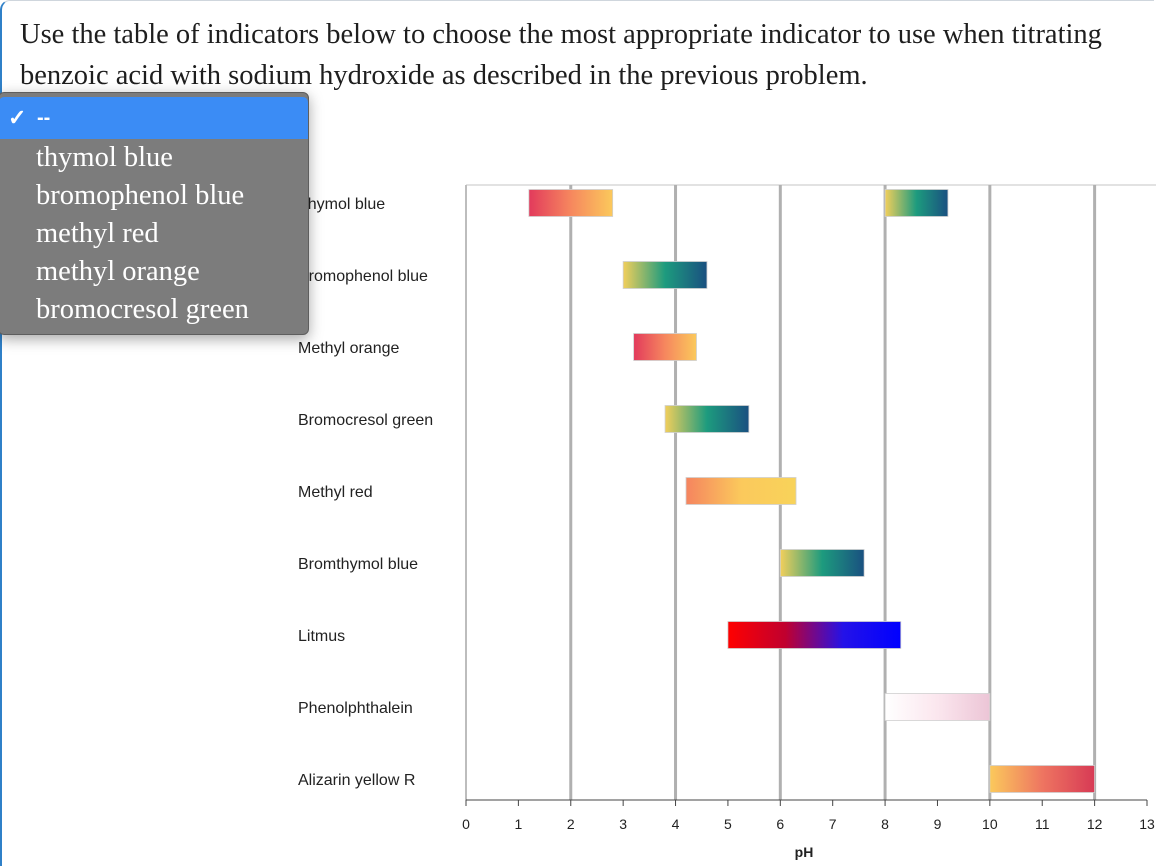 Image resolution: width=1156 pixels, height=868 pixels. Describe the element at coordinates (780, 824) in the screenshot. I see `x-tick-label-6: 6` at that location.